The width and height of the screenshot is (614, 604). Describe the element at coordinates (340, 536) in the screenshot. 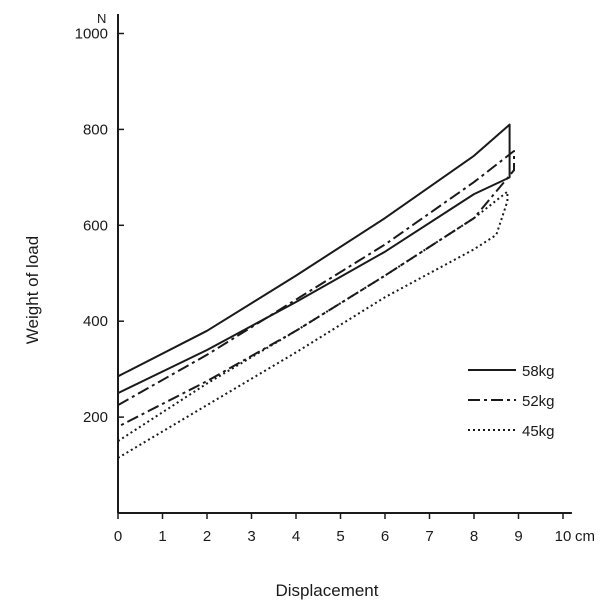

I see `x-tick-label: 5` at that location.